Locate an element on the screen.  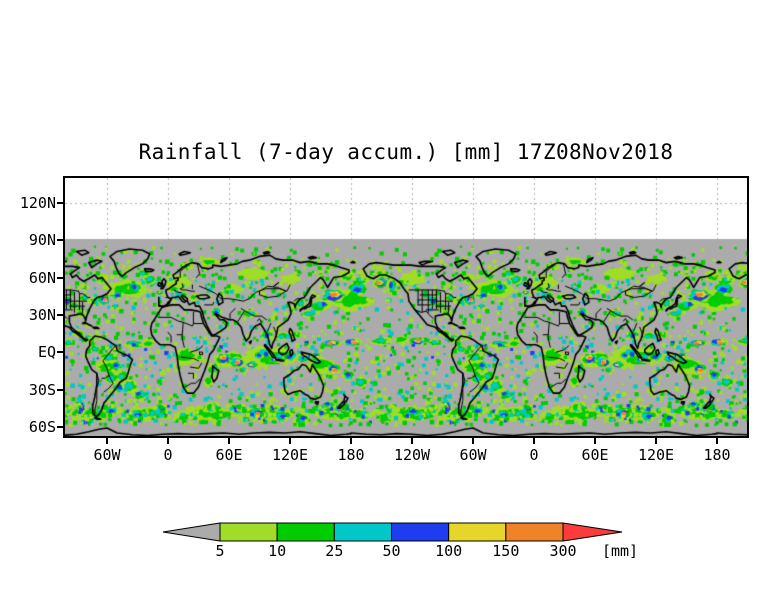
colorbar-value: 25 is located at coordinates (334, 551).